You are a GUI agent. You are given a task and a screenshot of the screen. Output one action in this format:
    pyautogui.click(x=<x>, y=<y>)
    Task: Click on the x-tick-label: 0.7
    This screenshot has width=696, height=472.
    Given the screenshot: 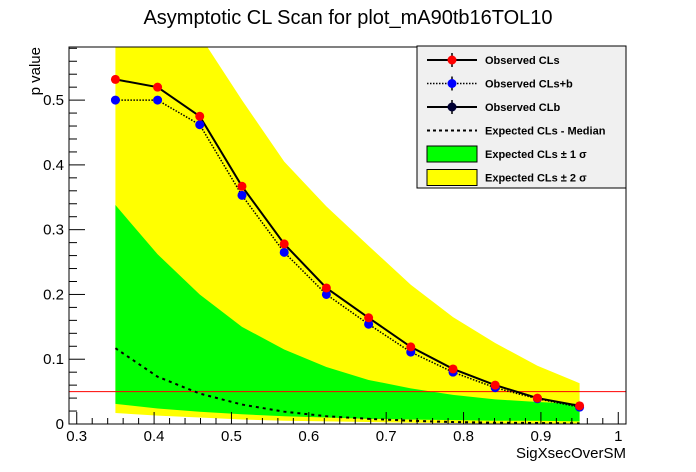 What is the action you would take?
    pyautogui.click(x=386, y=436)
    